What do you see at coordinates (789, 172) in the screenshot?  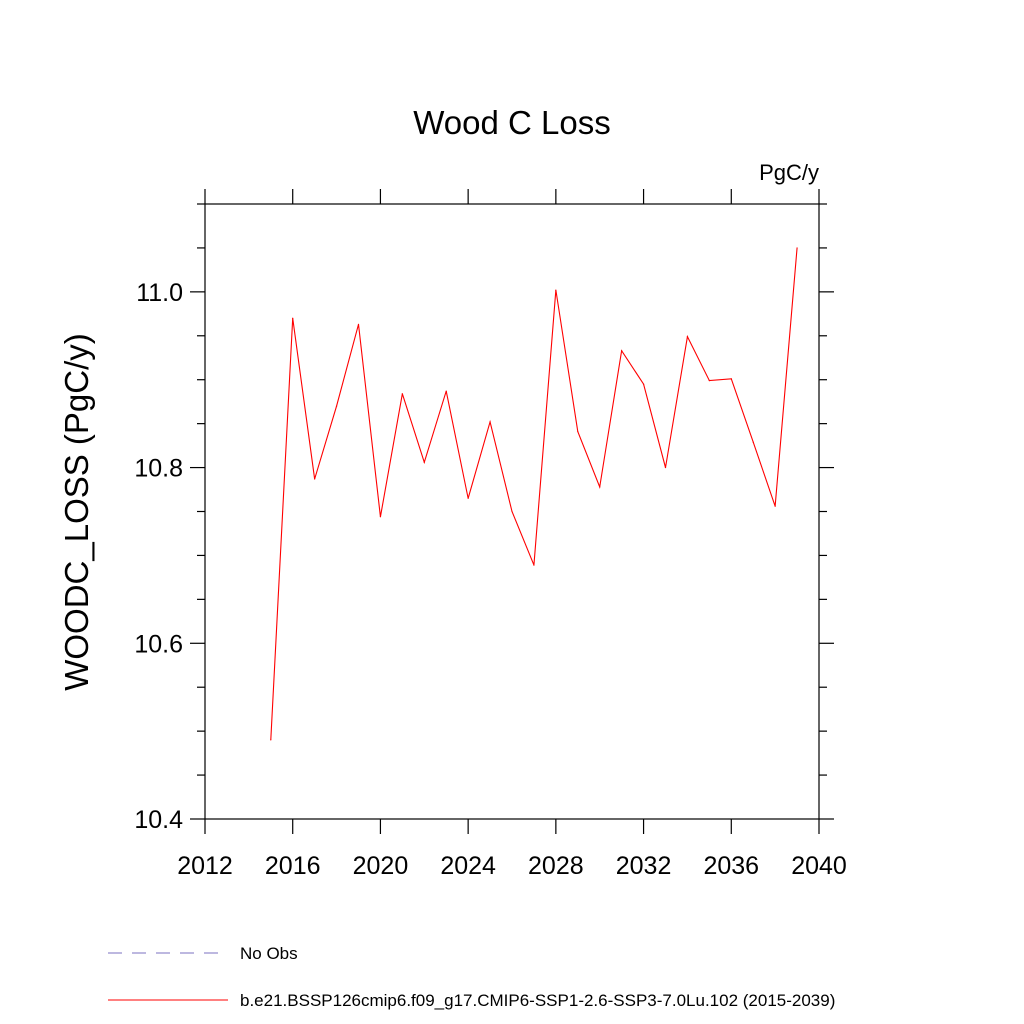 I see `units-label: PgC/y` at bounding box center [789, 172].